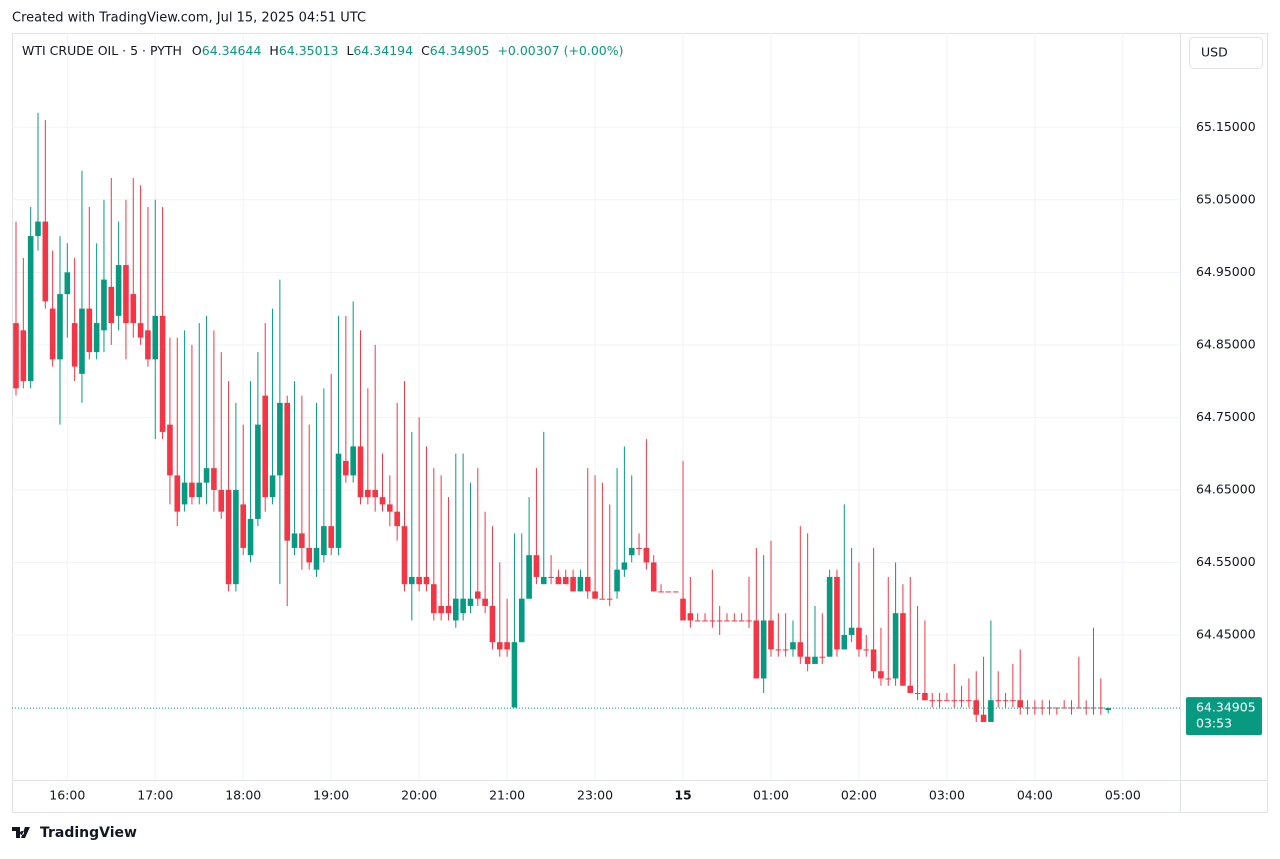 The image size is (1280, 859). What do you see at coordinates (1226, 707) in the screenshot?
I see `last-price: 64.34905` at bounding box center [1226, 707].